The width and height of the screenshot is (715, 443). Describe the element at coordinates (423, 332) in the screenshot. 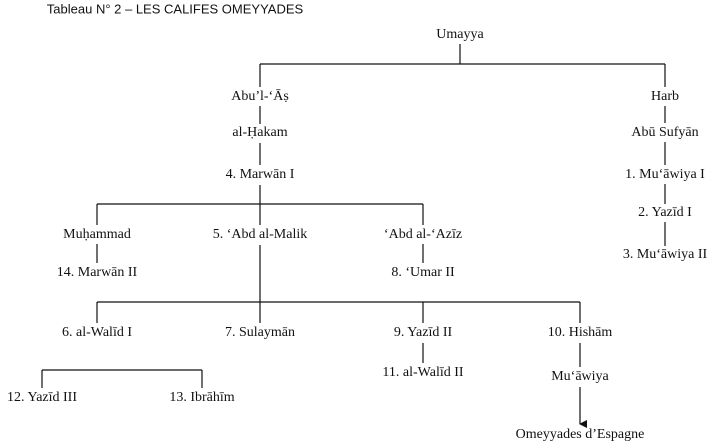

I see `node-label: 9. Yazīd II` at that location.